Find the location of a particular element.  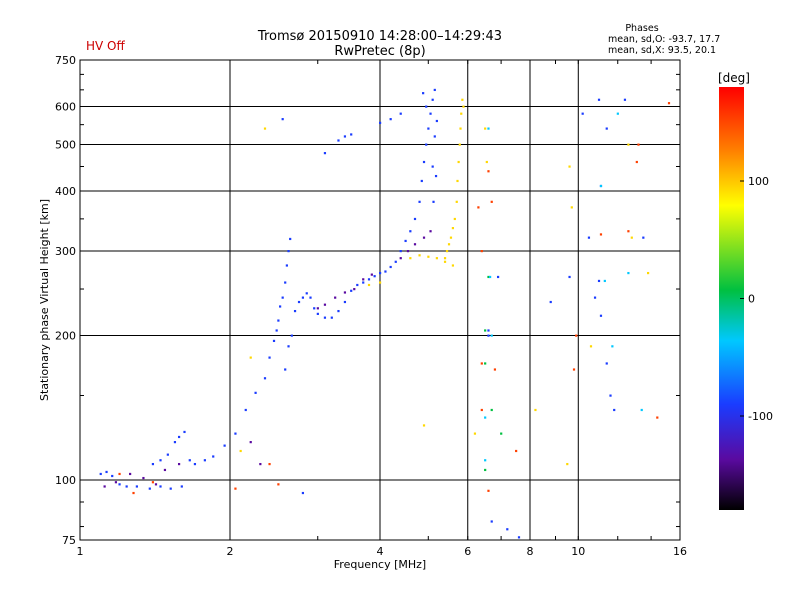

phase-colorbar is located at coordinates (731, 298).